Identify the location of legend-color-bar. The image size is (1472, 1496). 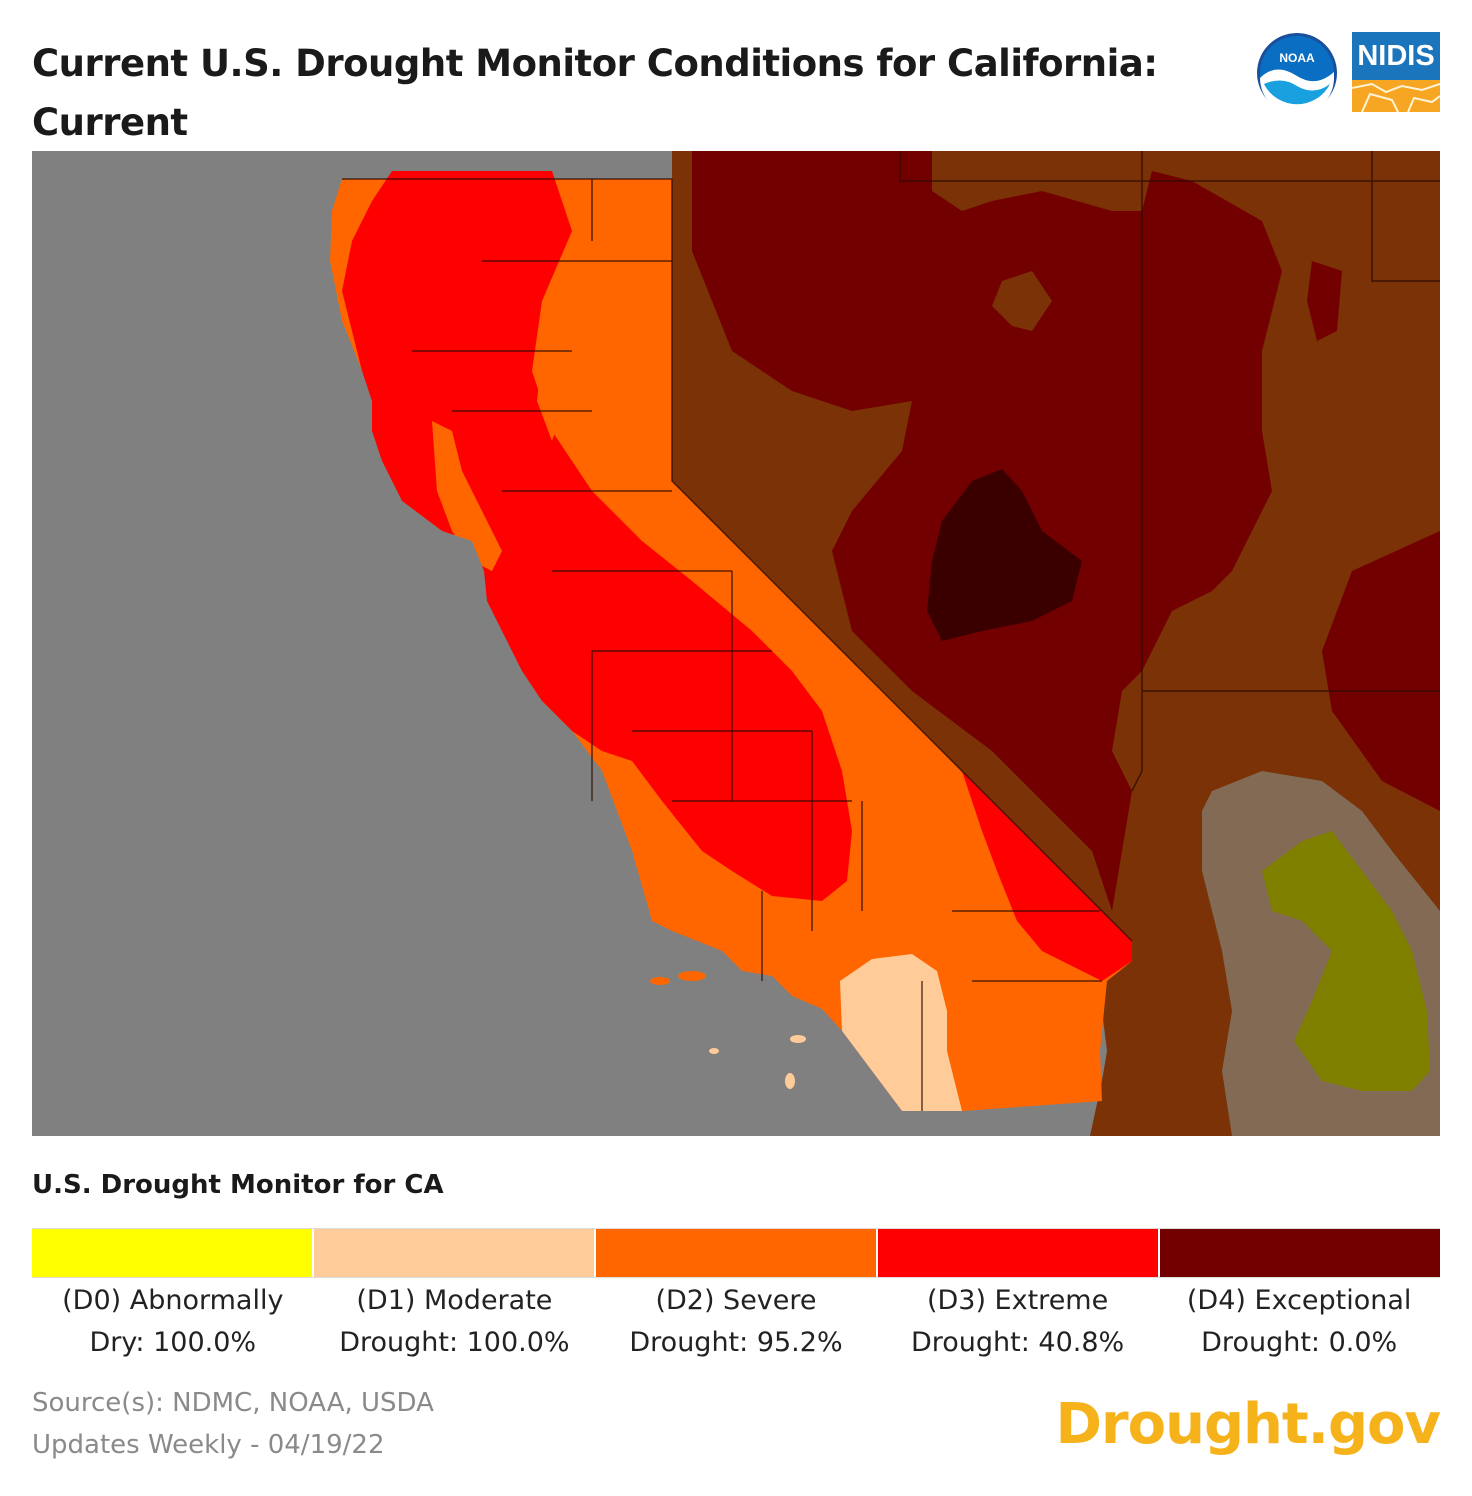
(736, 1253).